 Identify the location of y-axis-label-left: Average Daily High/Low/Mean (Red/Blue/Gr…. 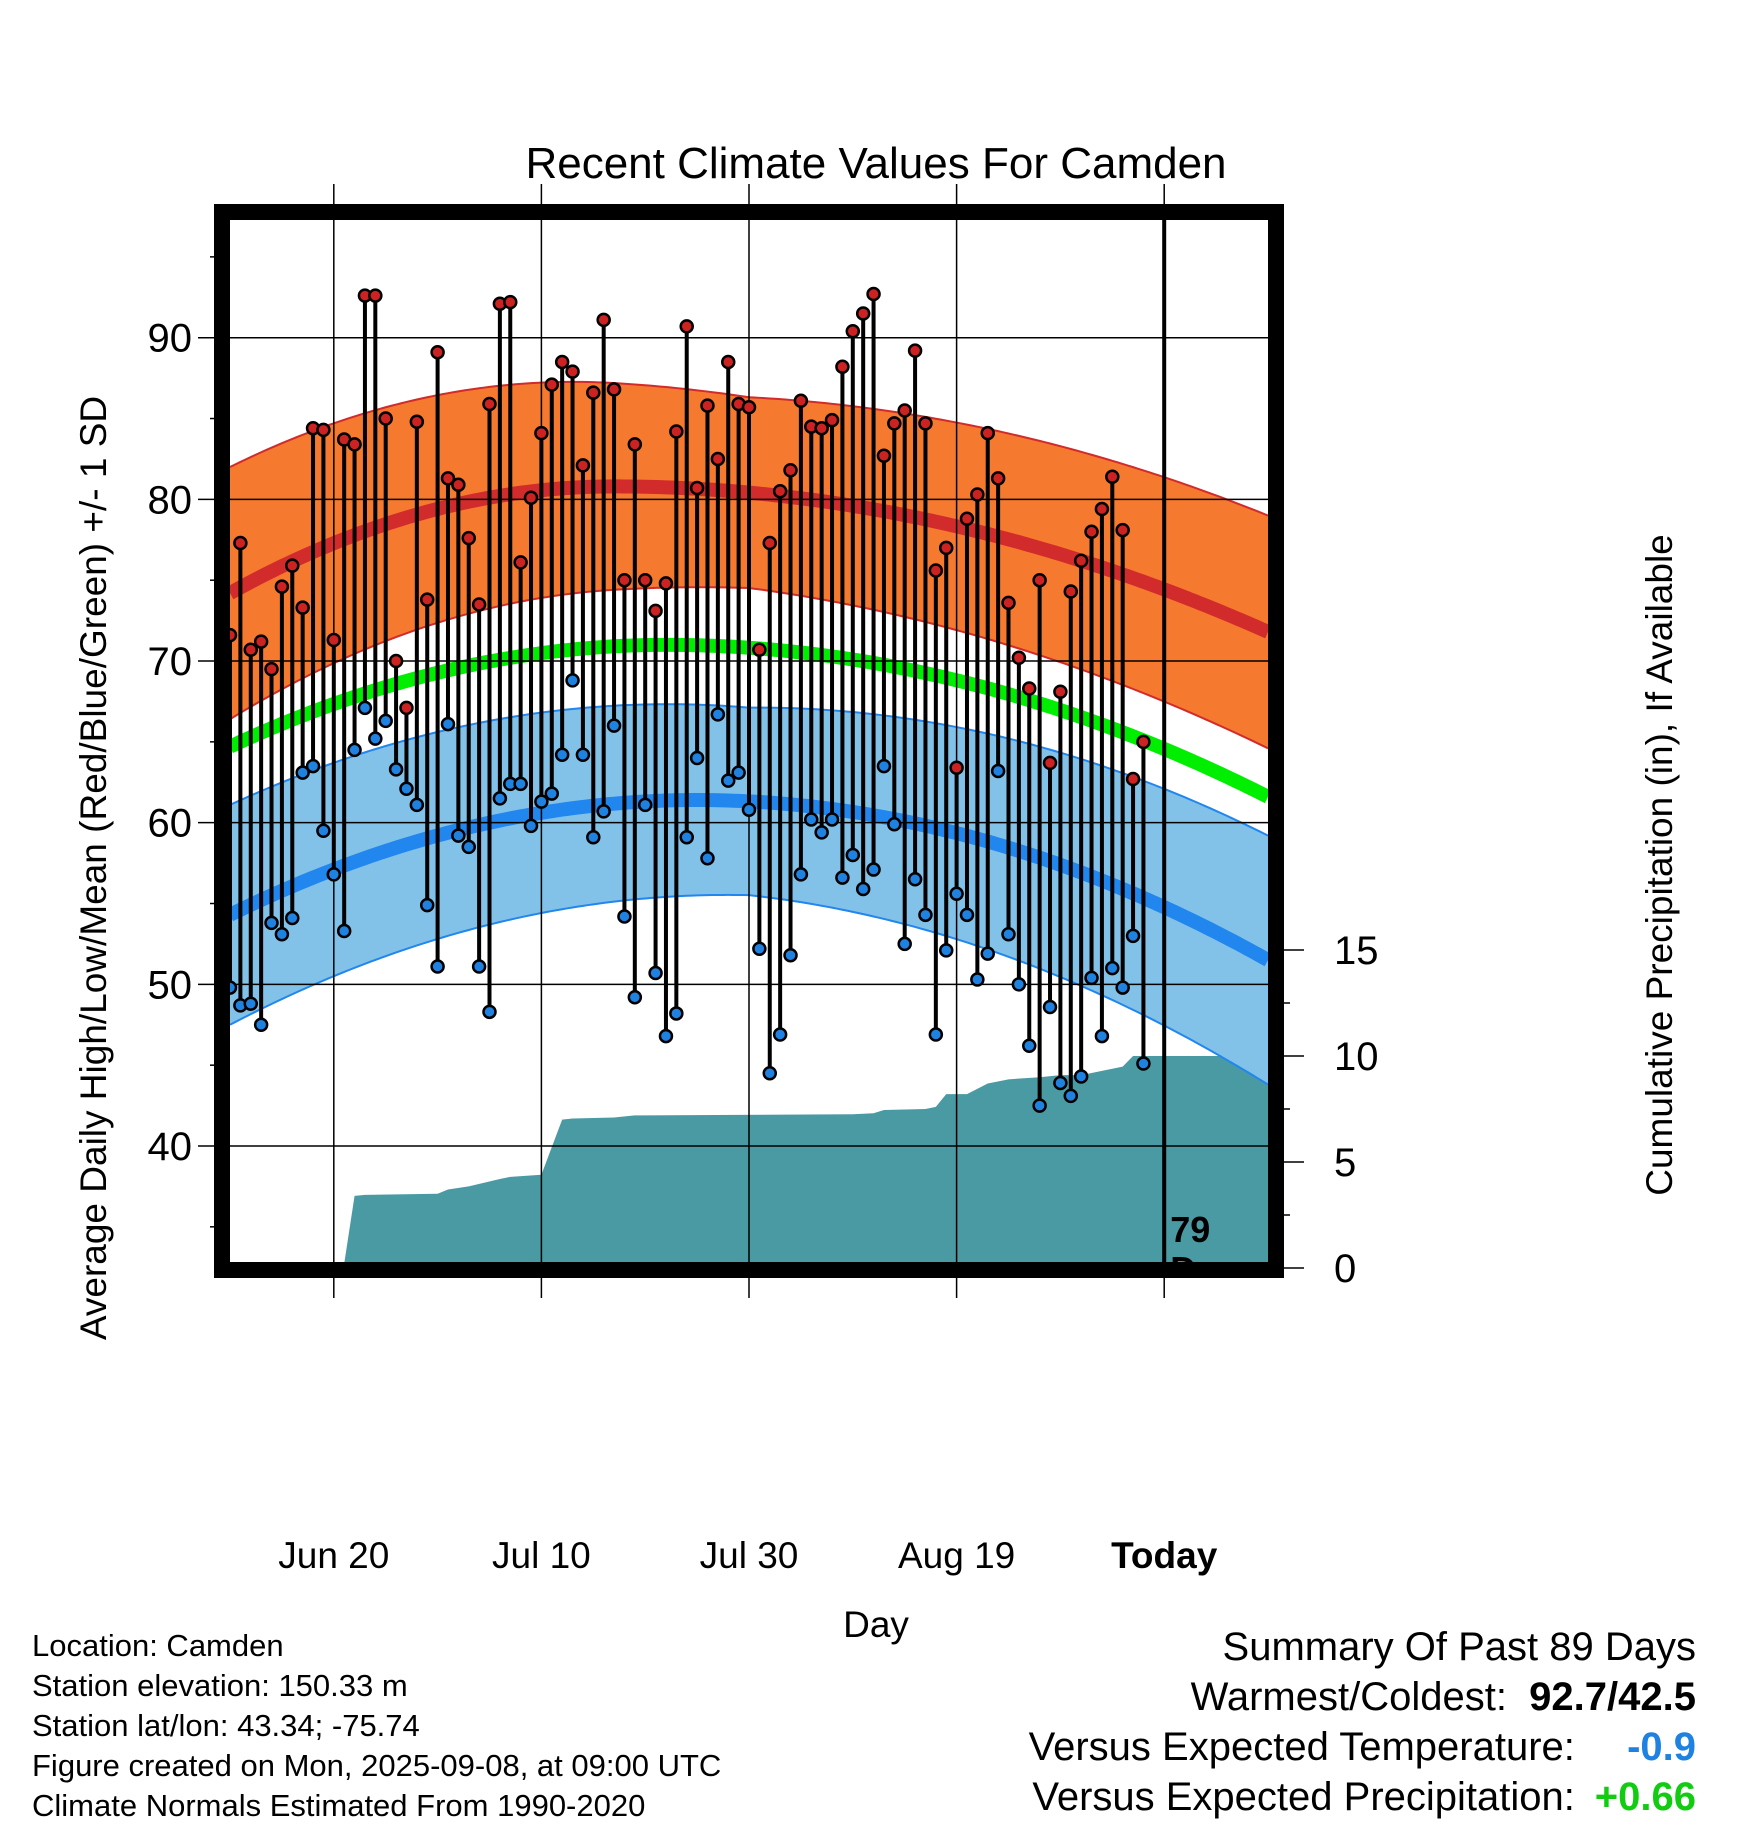
(93, 868).